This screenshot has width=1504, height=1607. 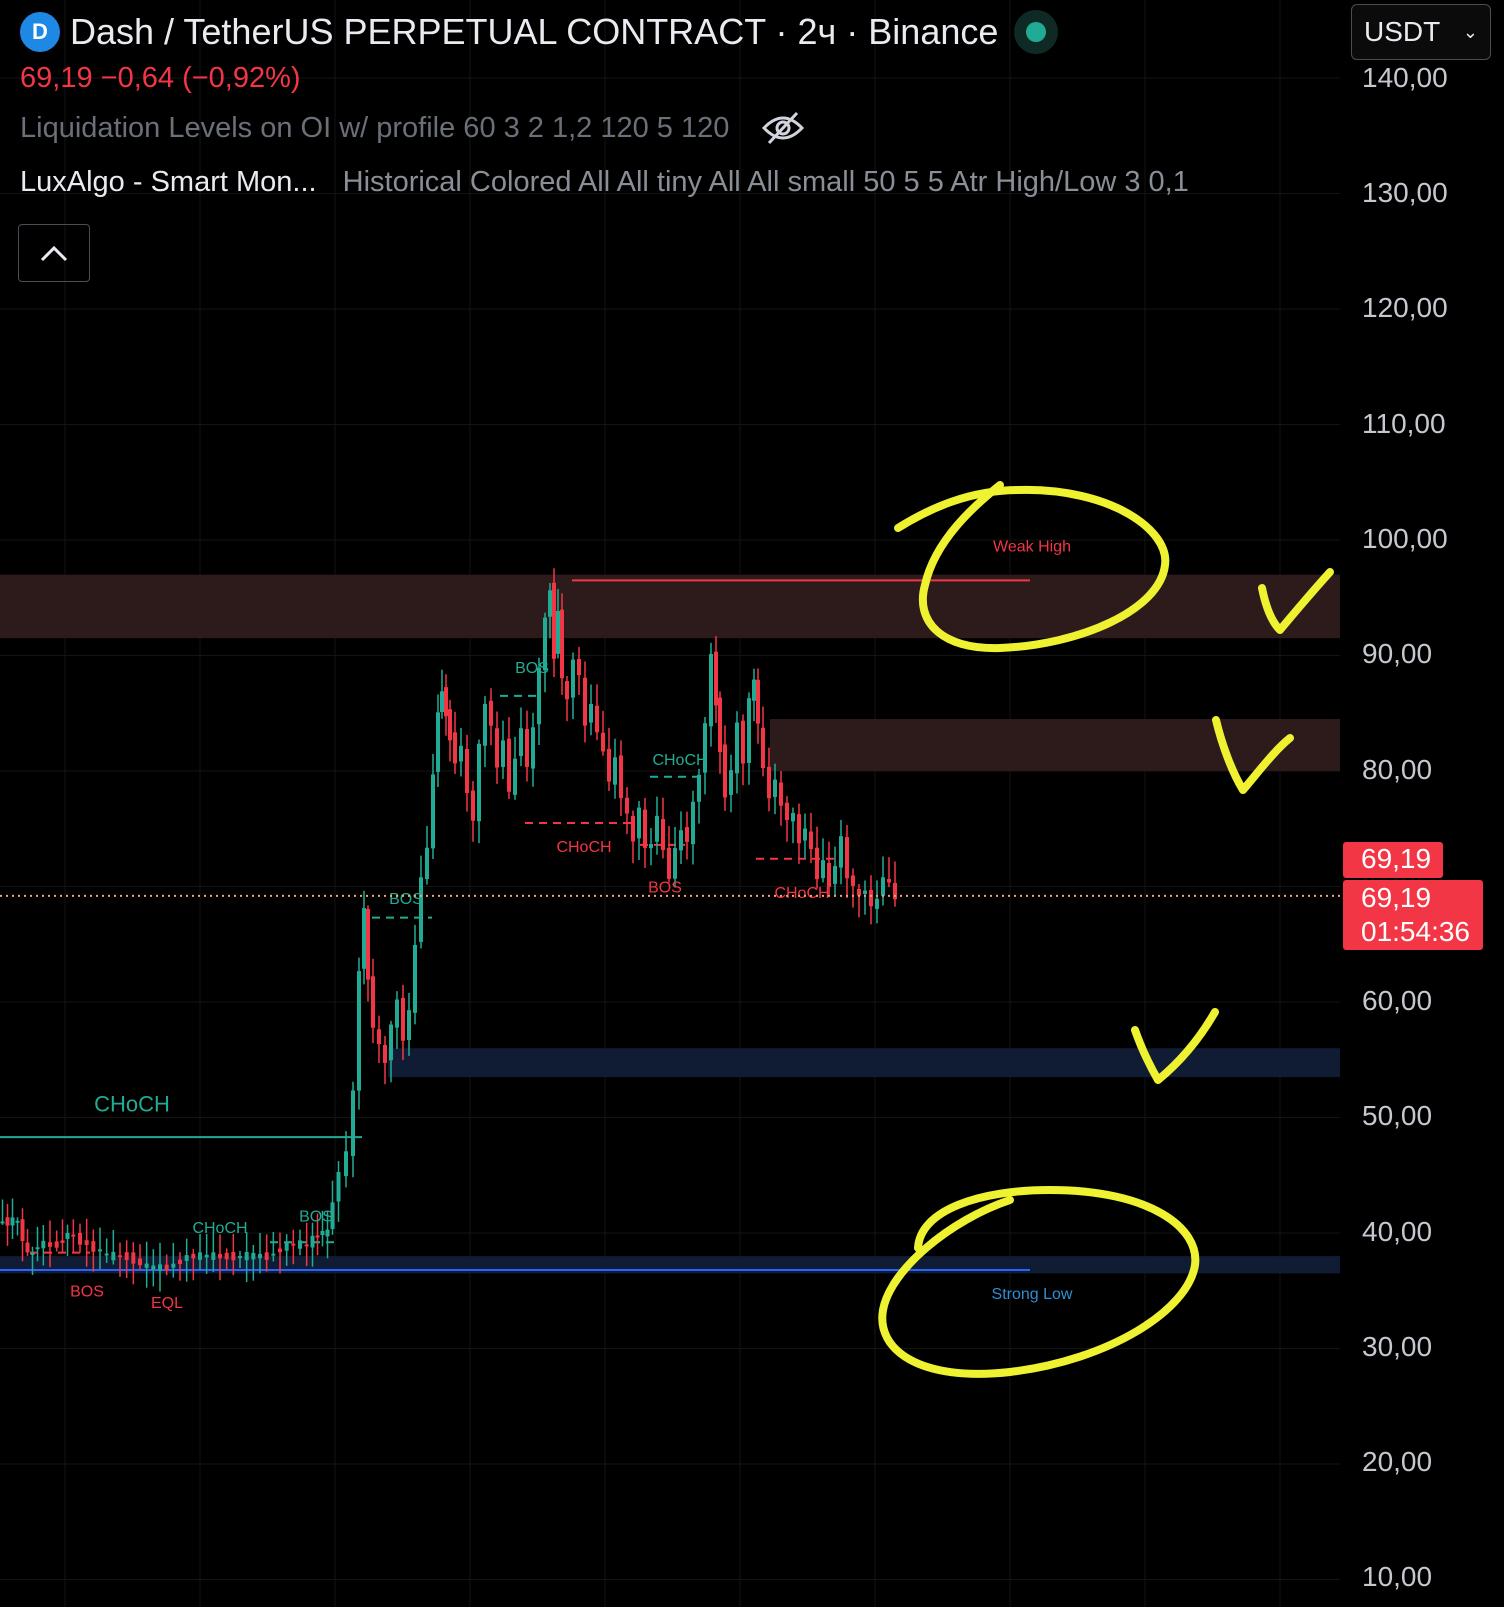 I want to click on price-tick: 120,00, so click(x=1405, y=307).